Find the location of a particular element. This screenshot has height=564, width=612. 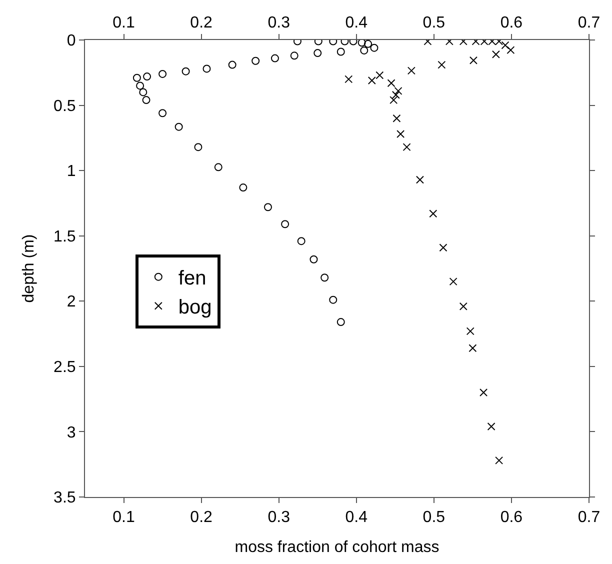

x2-tick-label: 0.2 is located at coordinates (201, 517).